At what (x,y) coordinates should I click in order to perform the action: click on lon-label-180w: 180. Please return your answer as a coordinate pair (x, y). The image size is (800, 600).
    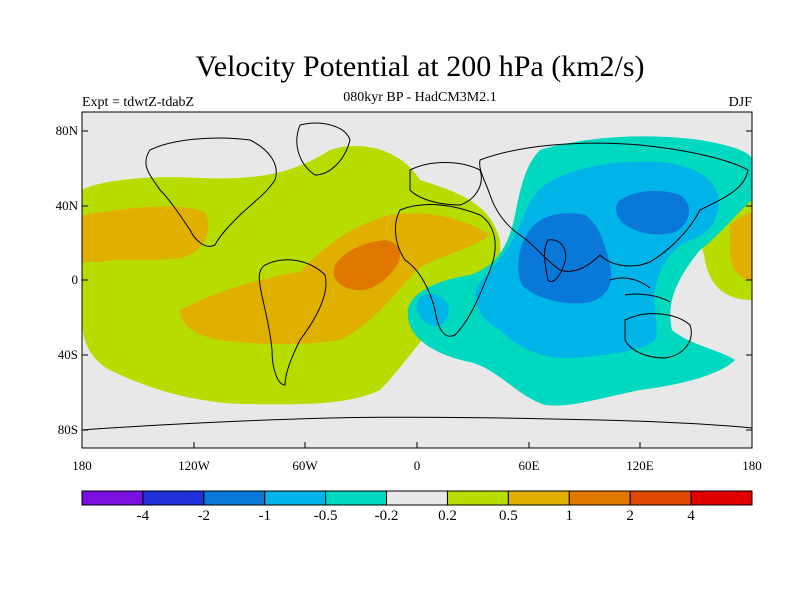
    Looking at the image, I should click on (82, 465).